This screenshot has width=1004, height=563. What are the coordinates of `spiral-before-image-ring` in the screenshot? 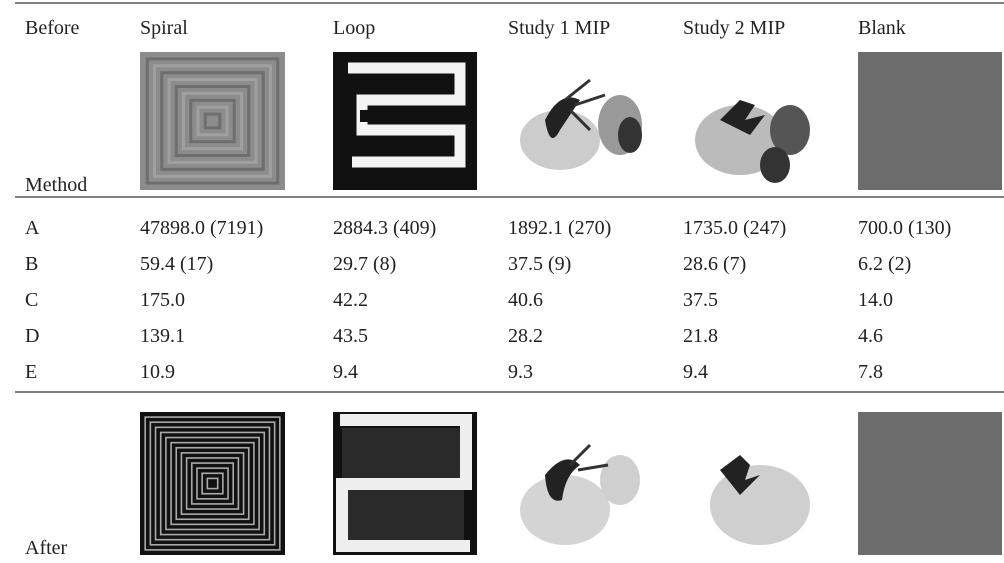 It's located at (212, 121).